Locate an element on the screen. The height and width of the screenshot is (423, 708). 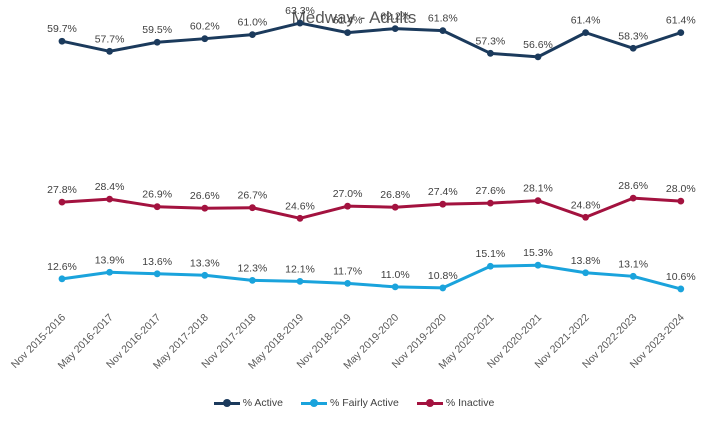
legend-item: % Active is located at coordinates (248, 403).